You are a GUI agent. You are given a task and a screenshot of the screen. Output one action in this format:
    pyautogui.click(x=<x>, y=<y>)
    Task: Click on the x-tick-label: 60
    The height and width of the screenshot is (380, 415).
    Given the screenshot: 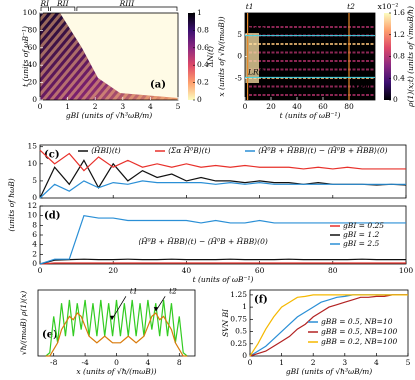 What is the action you would take?
    pyautogui.click(x=323, y=106)
    